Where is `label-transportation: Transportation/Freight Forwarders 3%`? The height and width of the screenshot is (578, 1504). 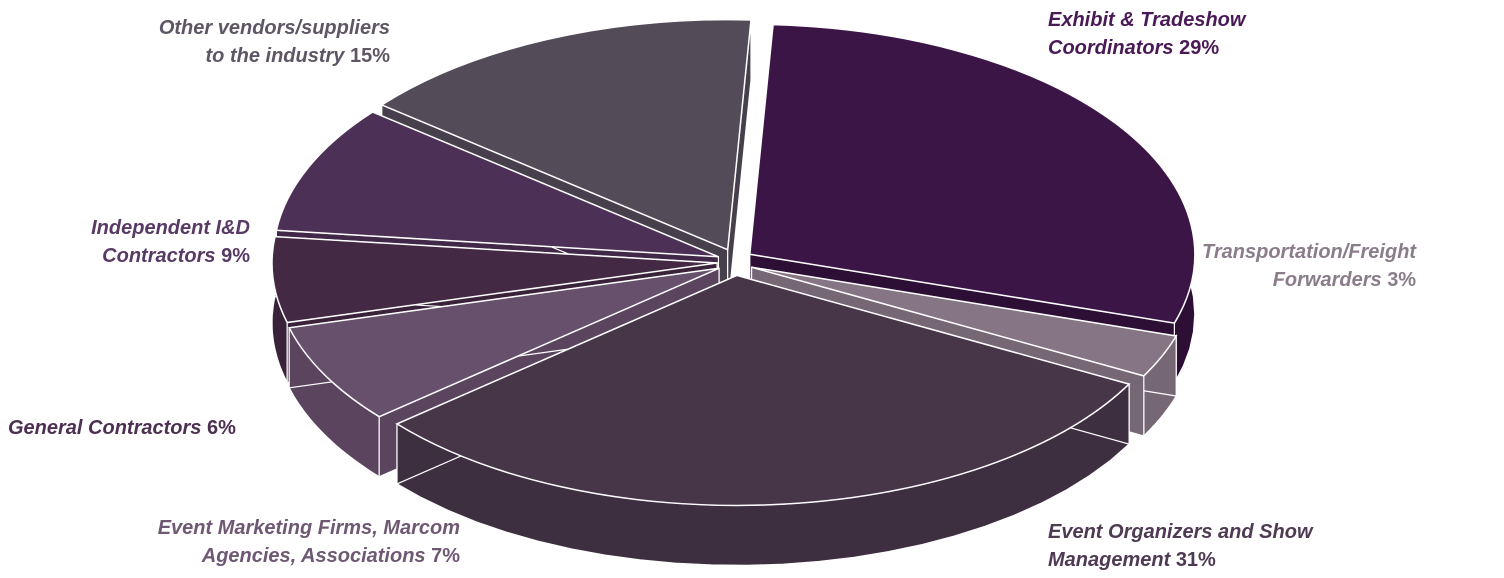
label-transportation: Transportation/Freight Forwarders 3% is located at coordinates (1309, 266).